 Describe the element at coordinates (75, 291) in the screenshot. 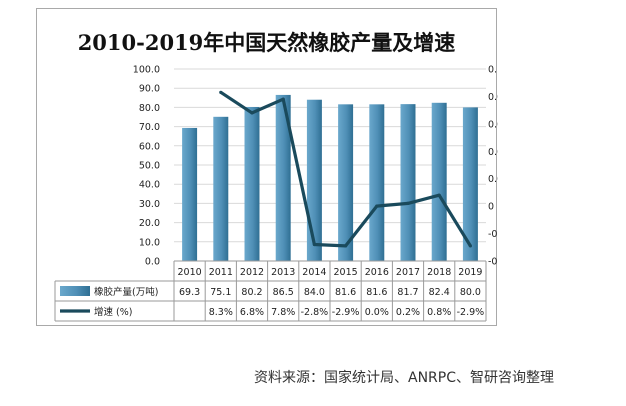

I see `legend-swatch-bar` at that location.